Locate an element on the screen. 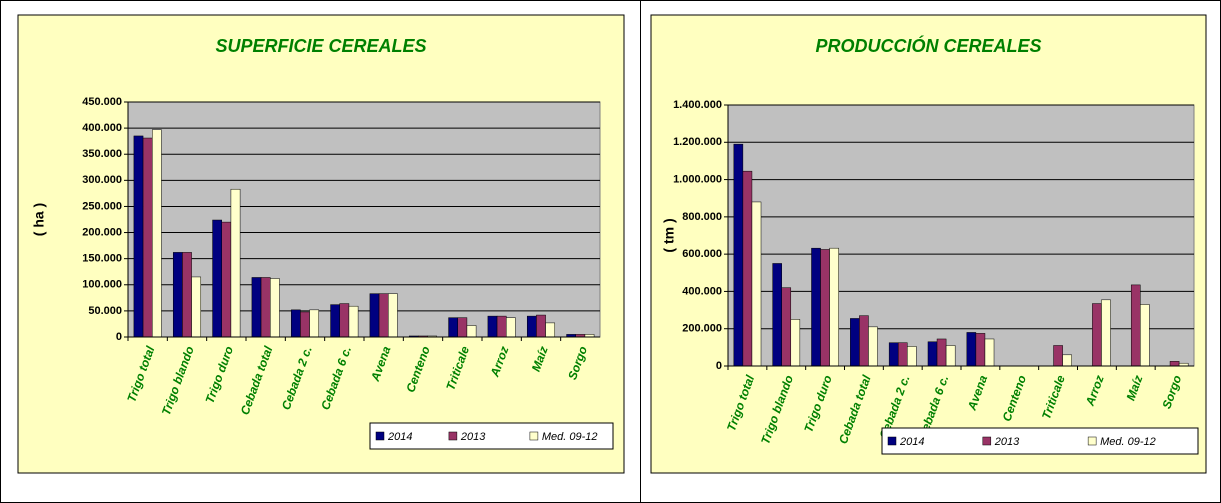 The image size is (1221, 503). y-tick-label: 600.000 is located at coordinates (702, 254).